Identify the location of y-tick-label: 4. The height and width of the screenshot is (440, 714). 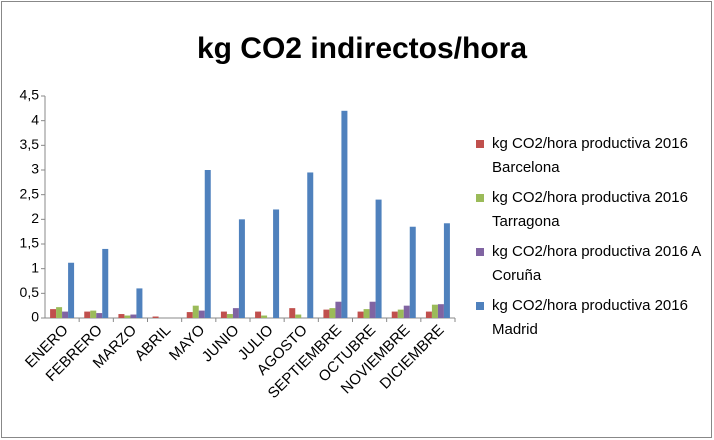
(35, 119).